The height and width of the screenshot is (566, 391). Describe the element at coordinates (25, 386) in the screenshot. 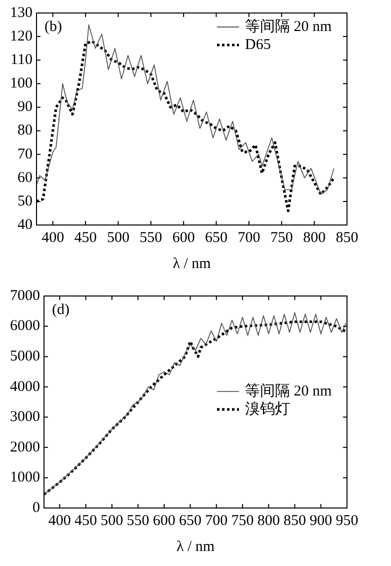

I see `y-tick-label: 4000` at that location.